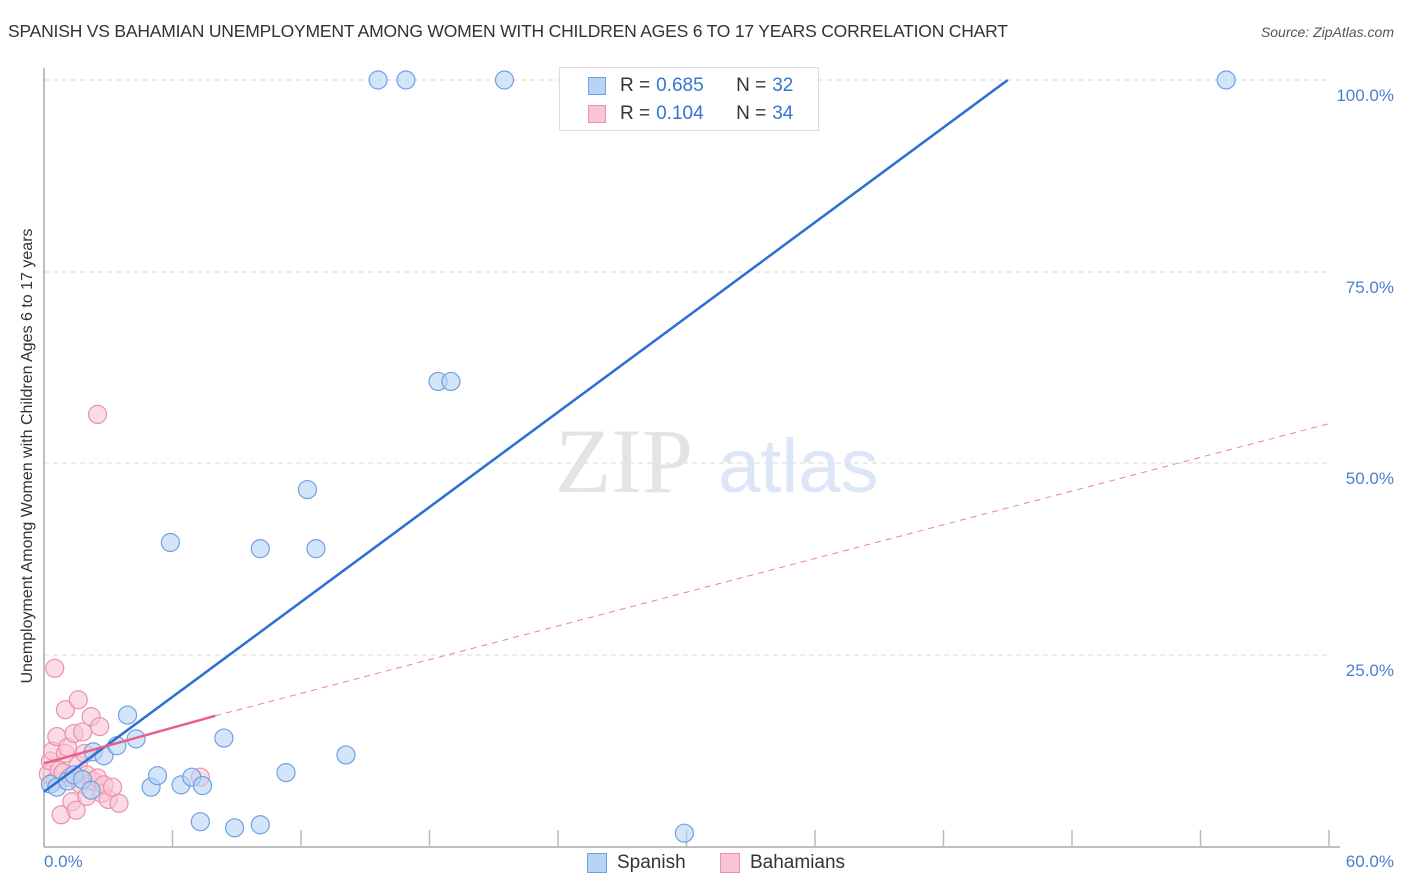 This screenshot has width=1406, height=892. Describe the element at coordinates (597, 863) in the screenshot. I see `spanish-legend-icon` at that location.